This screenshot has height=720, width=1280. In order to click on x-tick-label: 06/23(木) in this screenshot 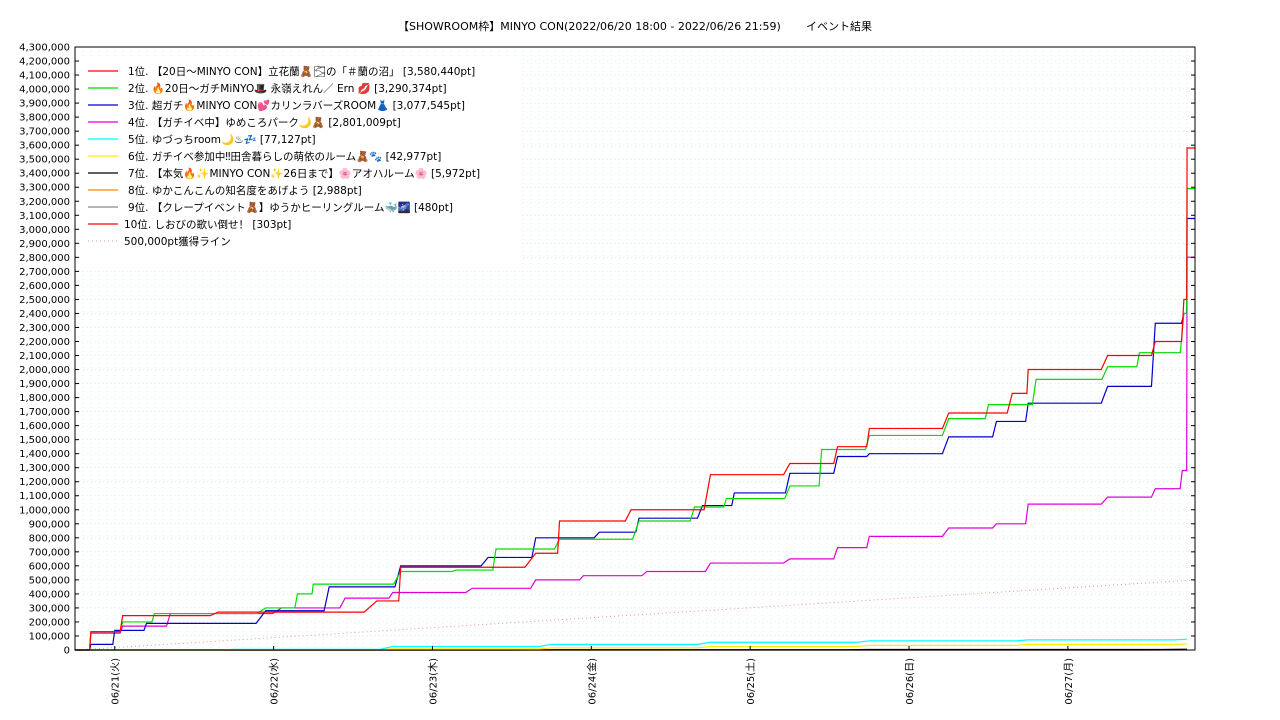, I will do `click(433, 681)`.